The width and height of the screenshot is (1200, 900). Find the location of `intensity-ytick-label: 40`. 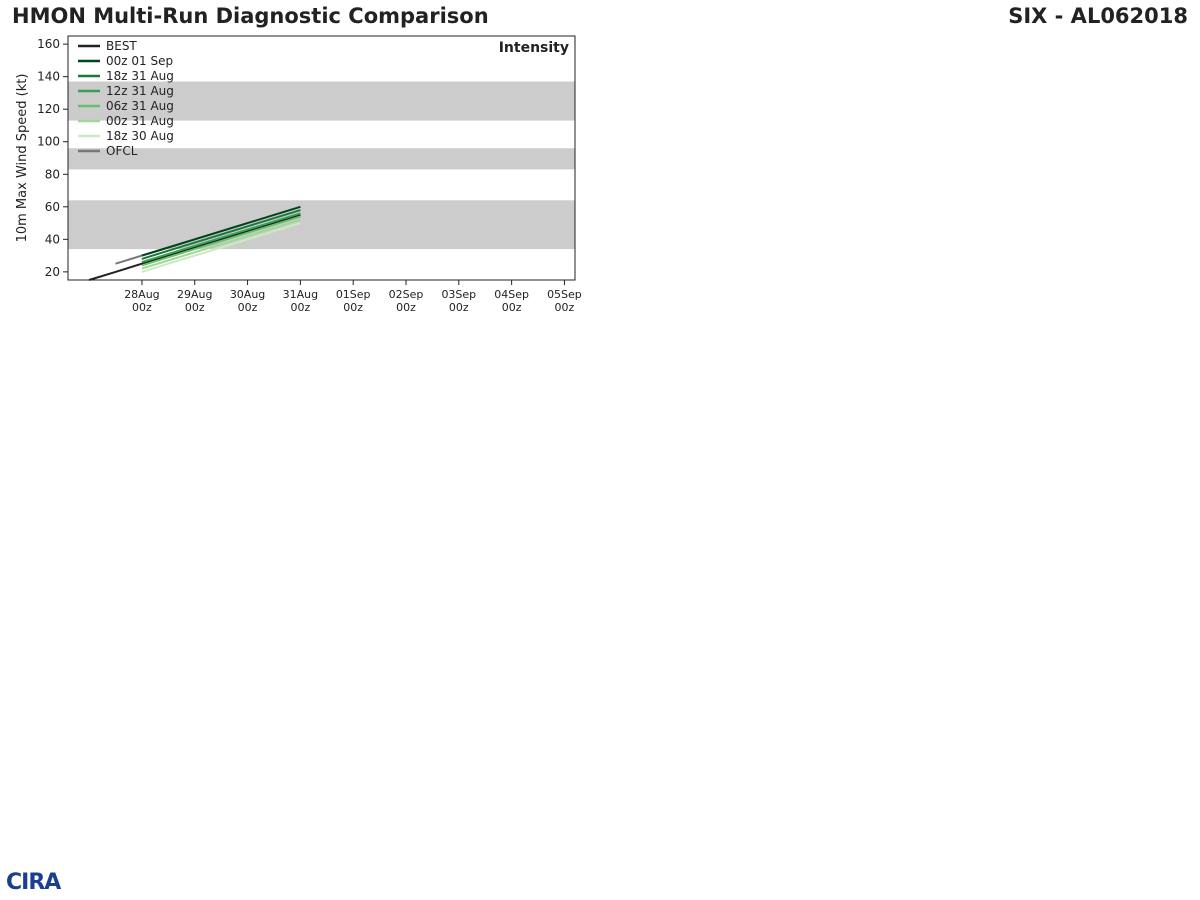

intensity-ytick-label: 40 is located at coordinates (52, 239).